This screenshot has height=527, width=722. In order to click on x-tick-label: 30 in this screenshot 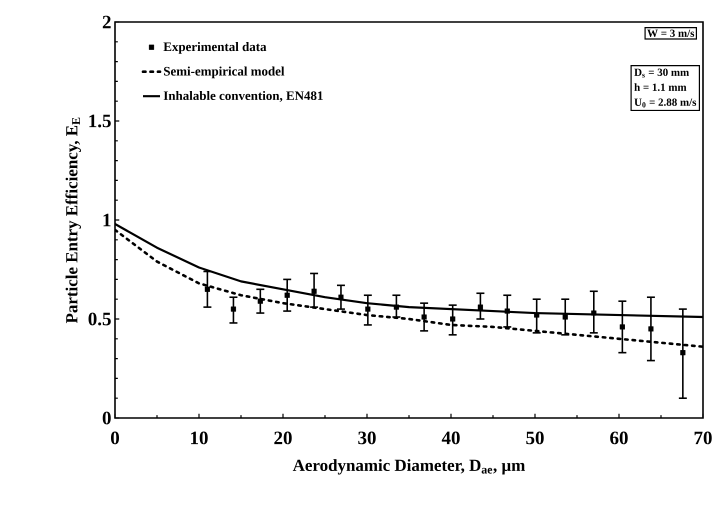, I will do `click(367, 438)`.